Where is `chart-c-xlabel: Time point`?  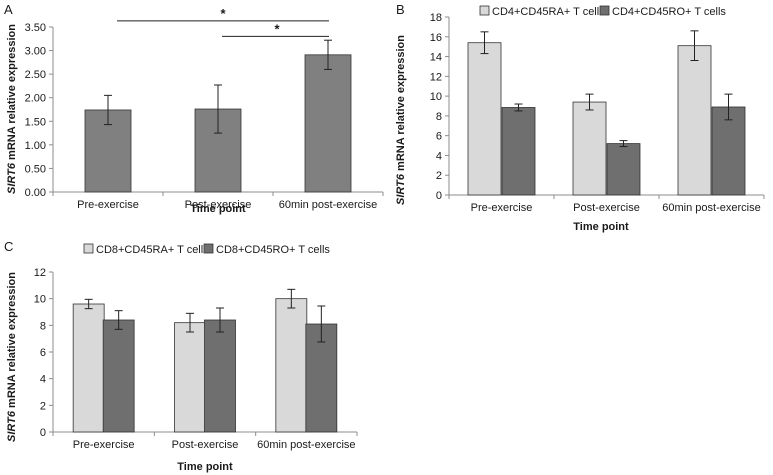
chart-c-xlabel: Time point is located at coordinates (205, 467).